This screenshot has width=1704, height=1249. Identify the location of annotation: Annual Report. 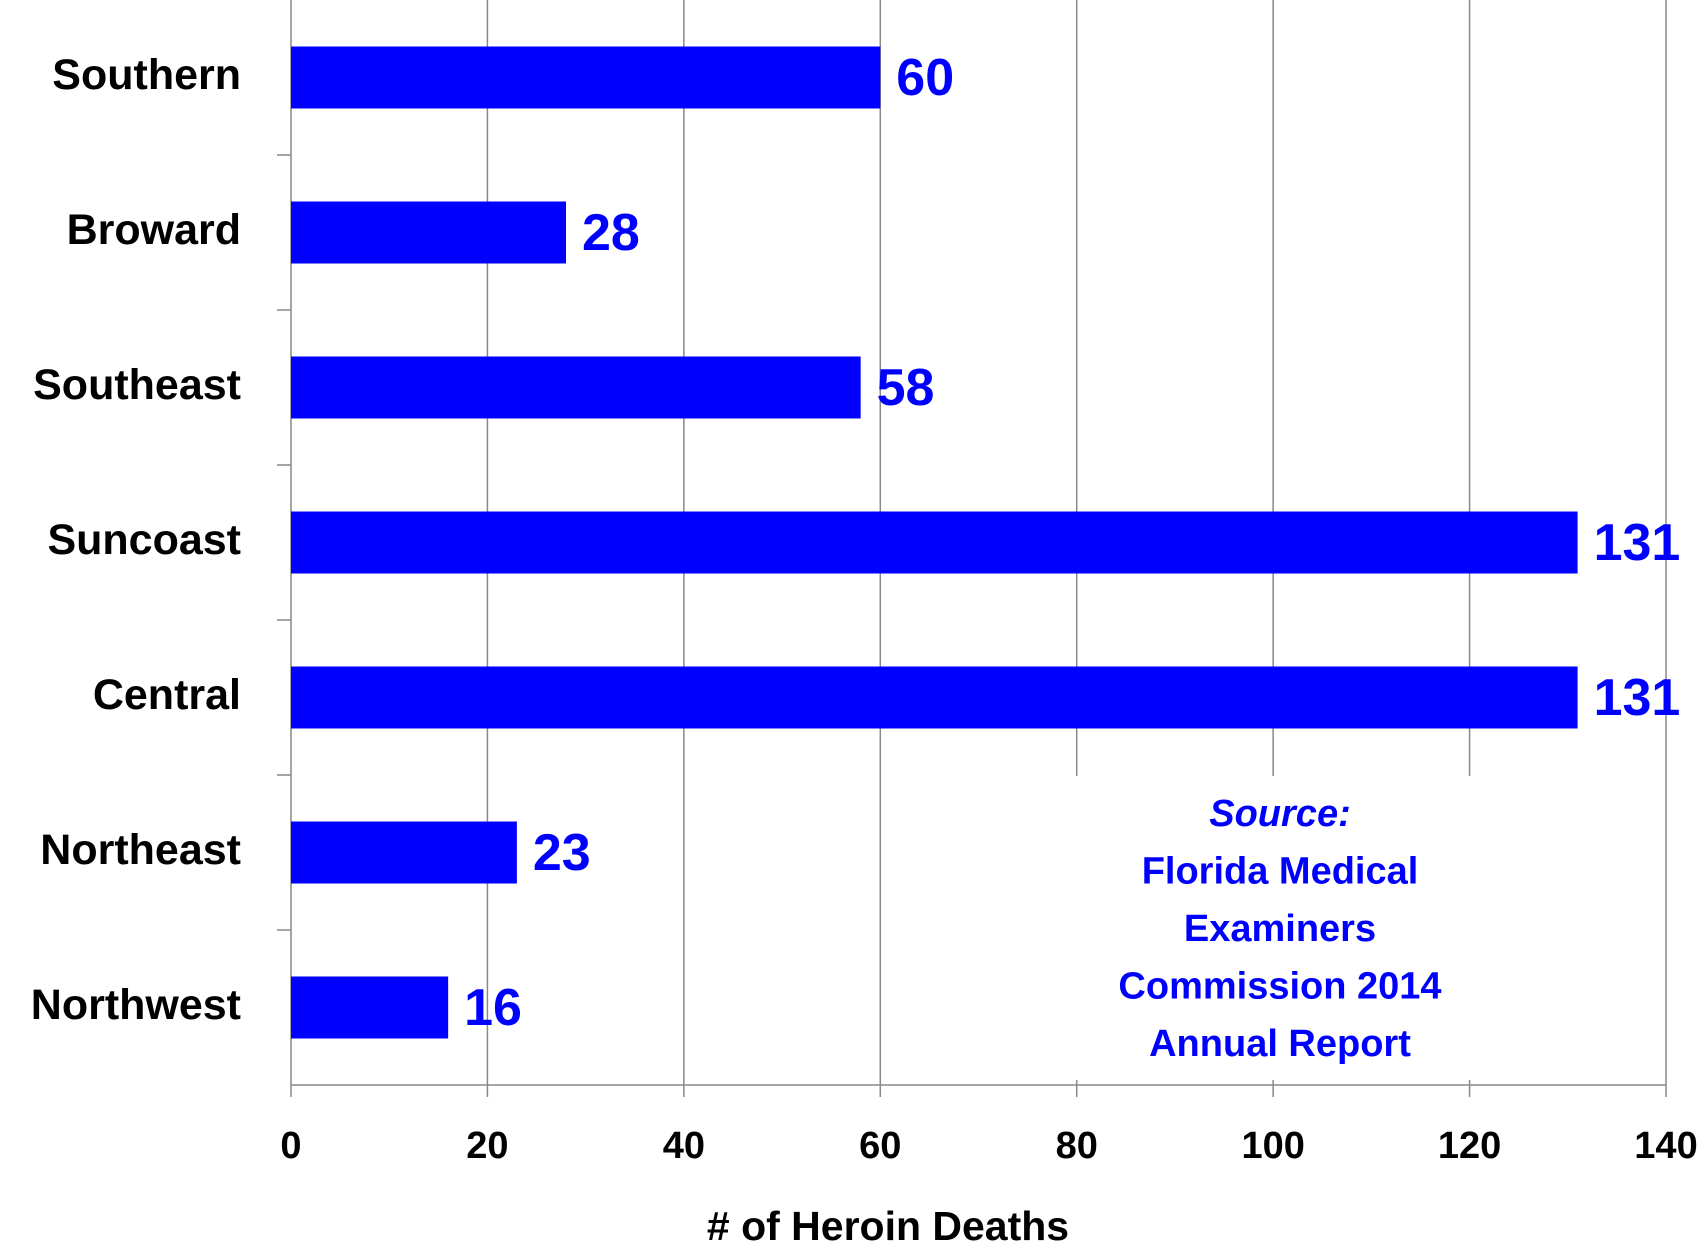
(1280, 1044).